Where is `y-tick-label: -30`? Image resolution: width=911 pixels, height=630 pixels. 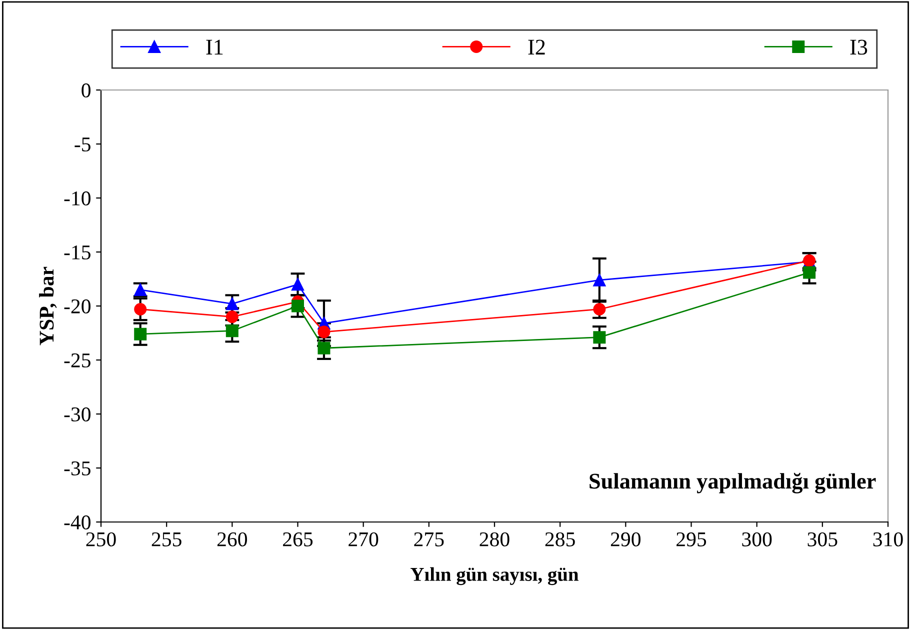
y-tick-label: -30 is located at coordinates (77, 414).